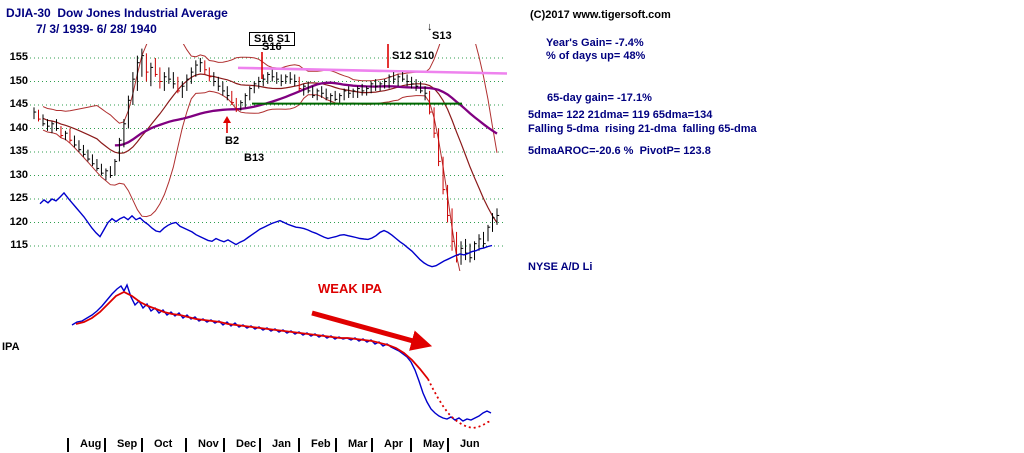 Image resolution: width=1024 pixels, height=453 pixels. What do you see at coordinates (358, 444) in the screenshot?
I see `month-label-mar: Mar` at bounding box center [358, 444].